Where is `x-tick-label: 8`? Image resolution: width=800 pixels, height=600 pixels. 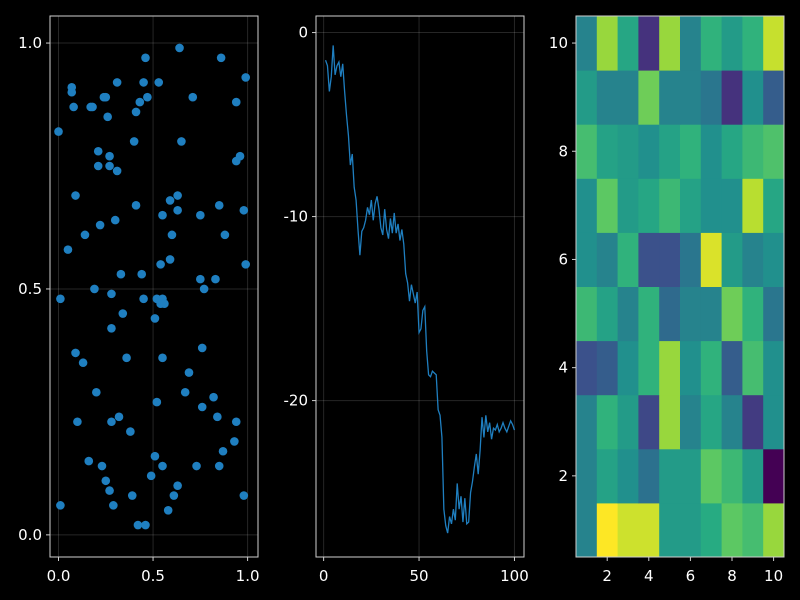
x-tick-label: 8 is located at coordinates (732, 576).